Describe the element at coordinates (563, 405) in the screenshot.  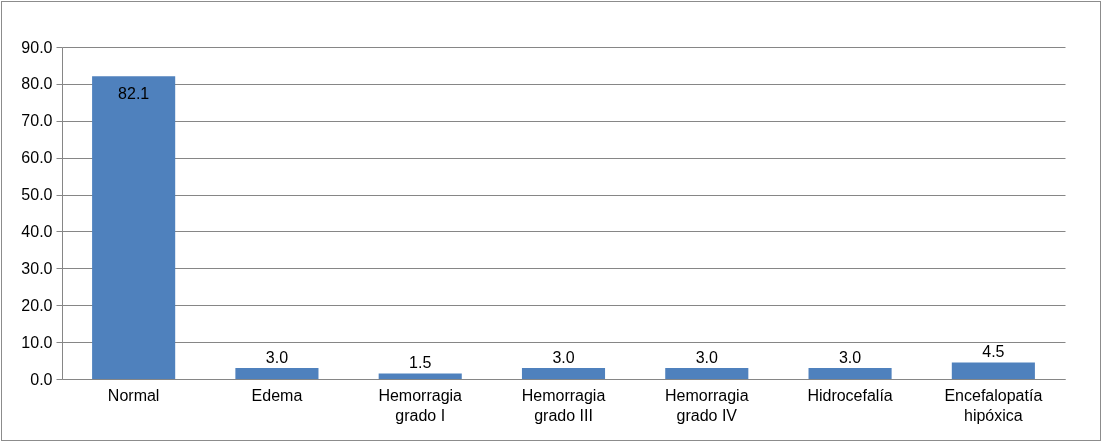
I see `x-tick-label: Hemorragia grado III` at that location.